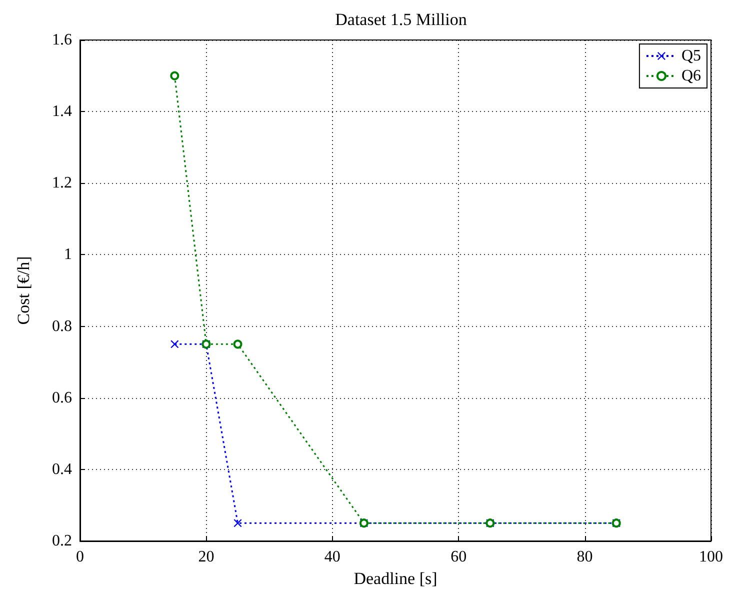 Image resolution: width=733 pixels, height=601 pixels. Describe the element at coordinates (23, 290) in the screenshot. I see `y-axis-title: Cost [€/h]` at that location.